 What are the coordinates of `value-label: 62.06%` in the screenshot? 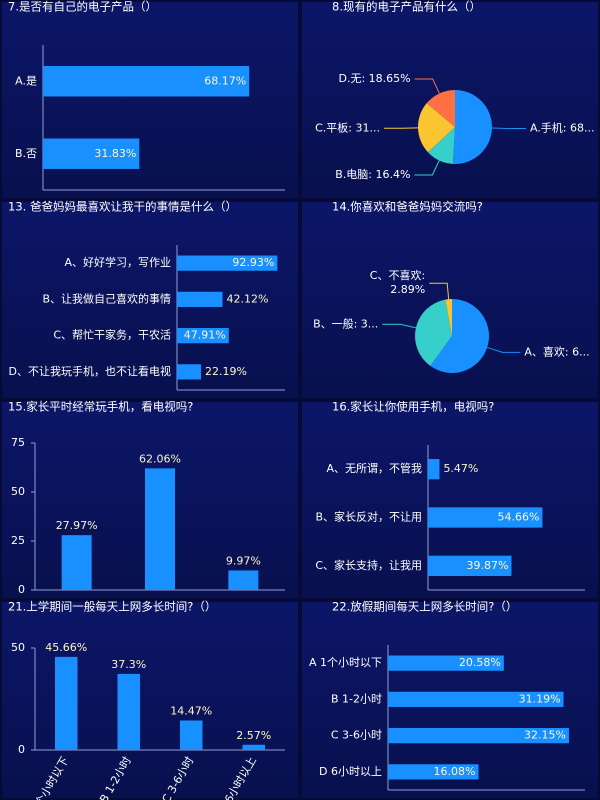 It's located at (160, 458).